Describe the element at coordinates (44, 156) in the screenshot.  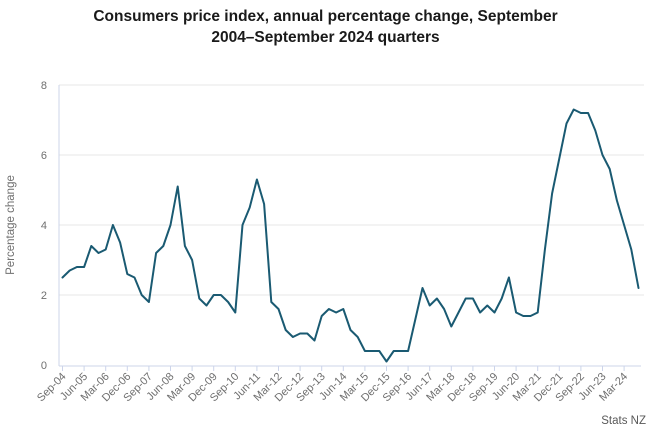
I see `y-tick-label: 6` at that location.